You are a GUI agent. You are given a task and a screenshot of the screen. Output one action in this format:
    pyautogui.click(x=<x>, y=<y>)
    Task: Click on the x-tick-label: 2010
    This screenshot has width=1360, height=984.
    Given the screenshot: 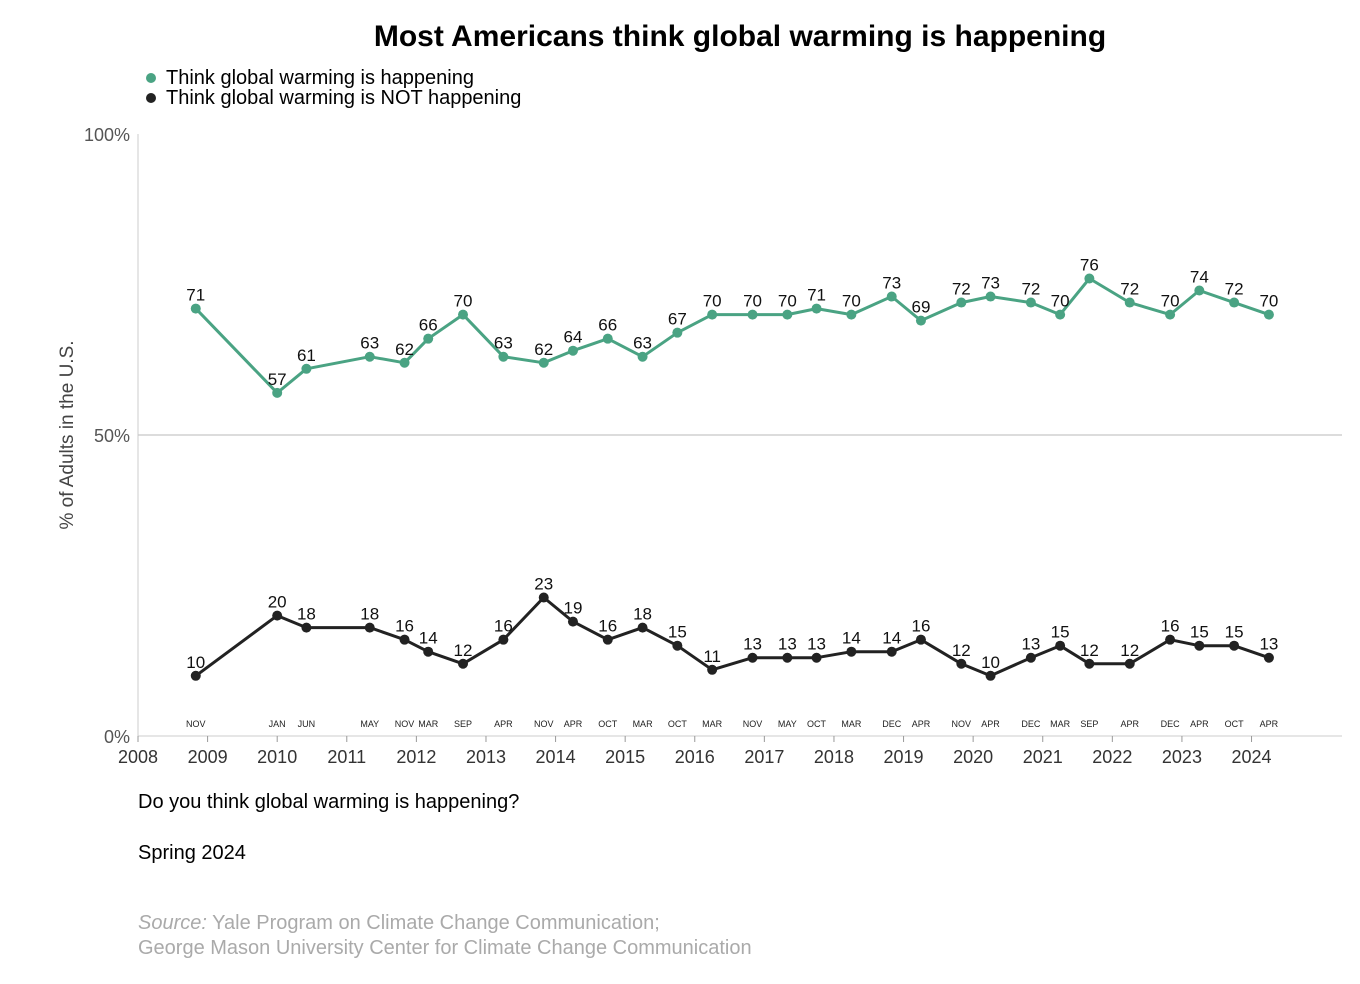 What is the action you would take?
    pyautogui.click(x=277, y=757)
    